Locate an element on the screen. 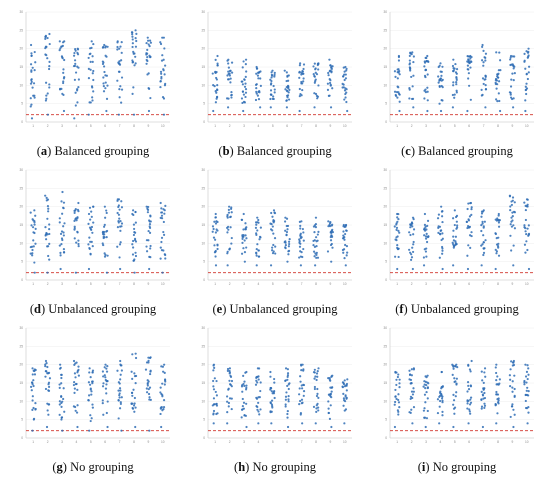  y-tick-label: 5 is located at coordinates (386, 420).